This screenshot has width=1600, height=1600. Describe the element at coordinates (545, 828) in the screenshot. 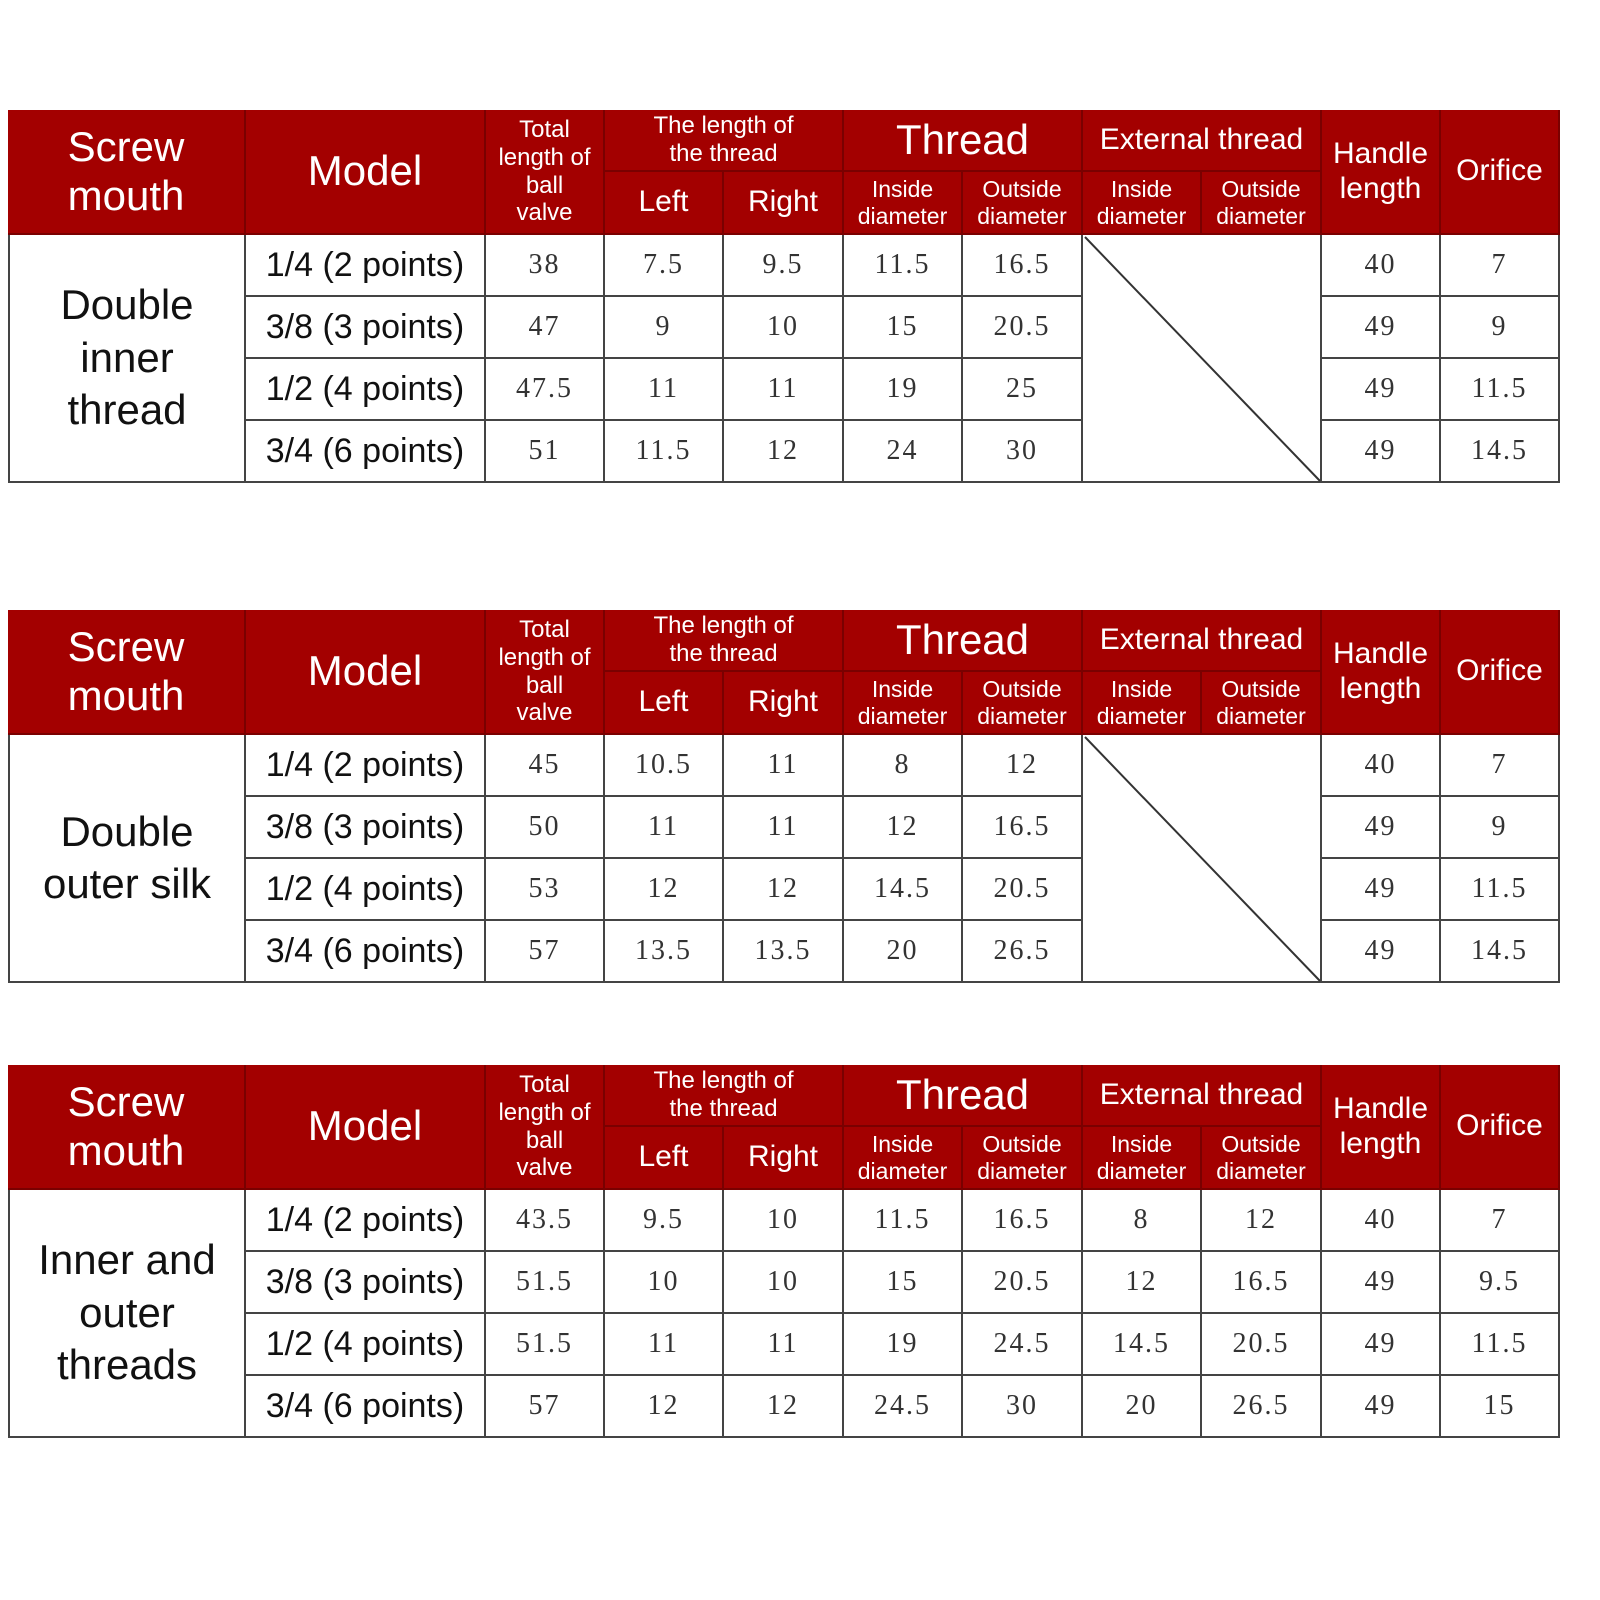

I see `value-cell-total: 50` at that location.